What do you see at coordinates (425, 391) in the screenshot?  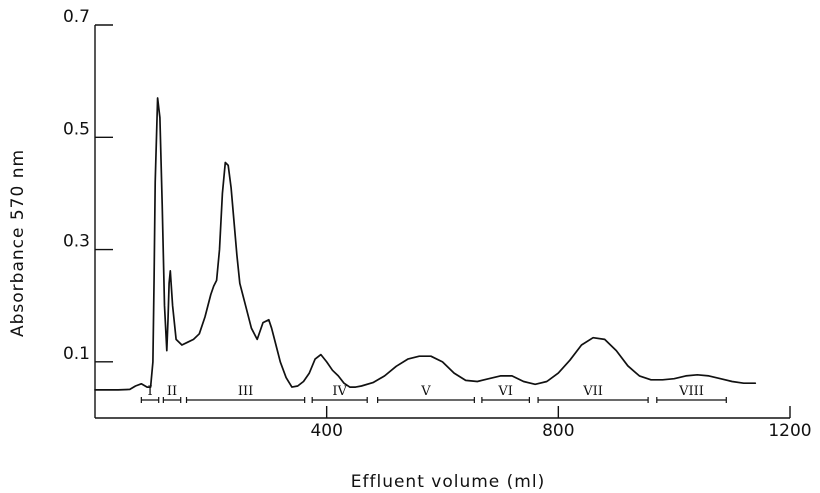 I see `fraction-label: V` at bounding box center [425, 391].